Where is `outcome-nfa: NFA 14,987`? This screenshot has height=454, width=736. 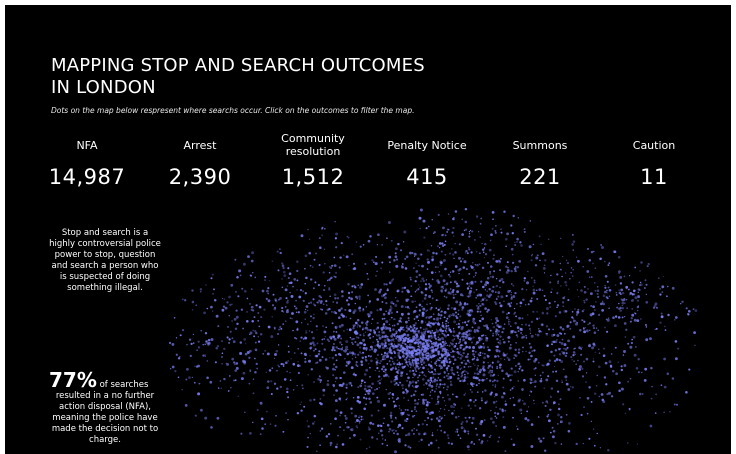
outcome-nfa: NFA 14,987 is located at coordinates (87, 159).